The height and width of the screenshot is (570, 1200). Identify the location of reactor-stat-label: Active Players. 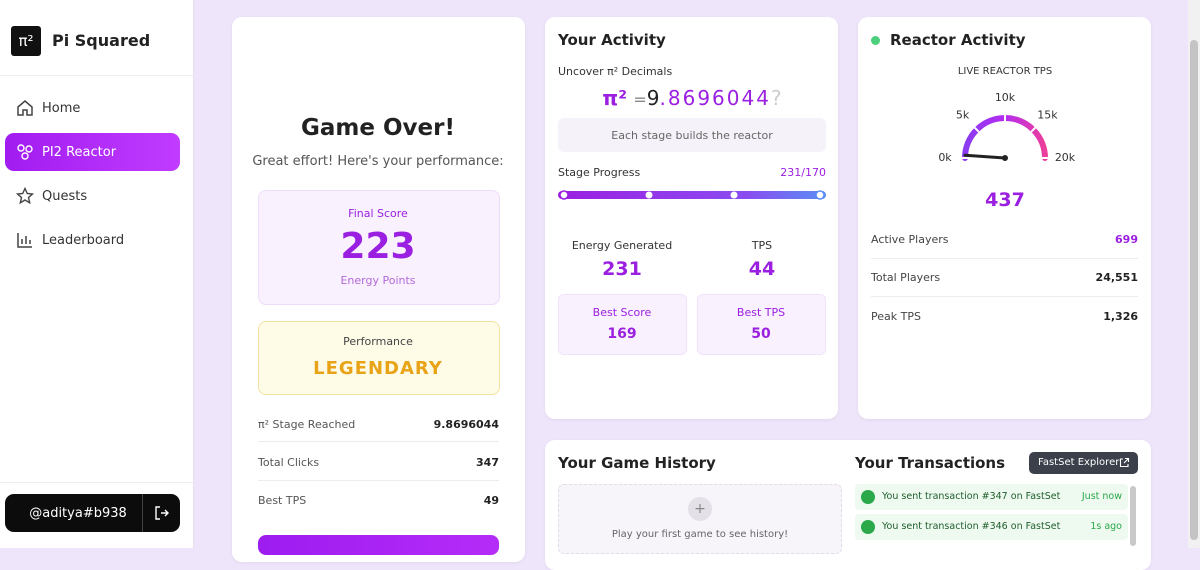
(910, 239).